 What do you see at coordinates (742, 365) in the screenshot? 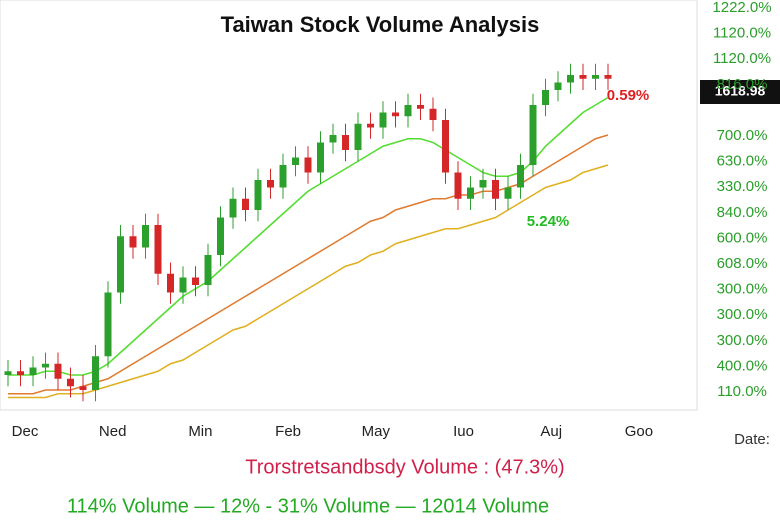
I see `y-tick-label: 400.0%` at bounding box center [742, 365].